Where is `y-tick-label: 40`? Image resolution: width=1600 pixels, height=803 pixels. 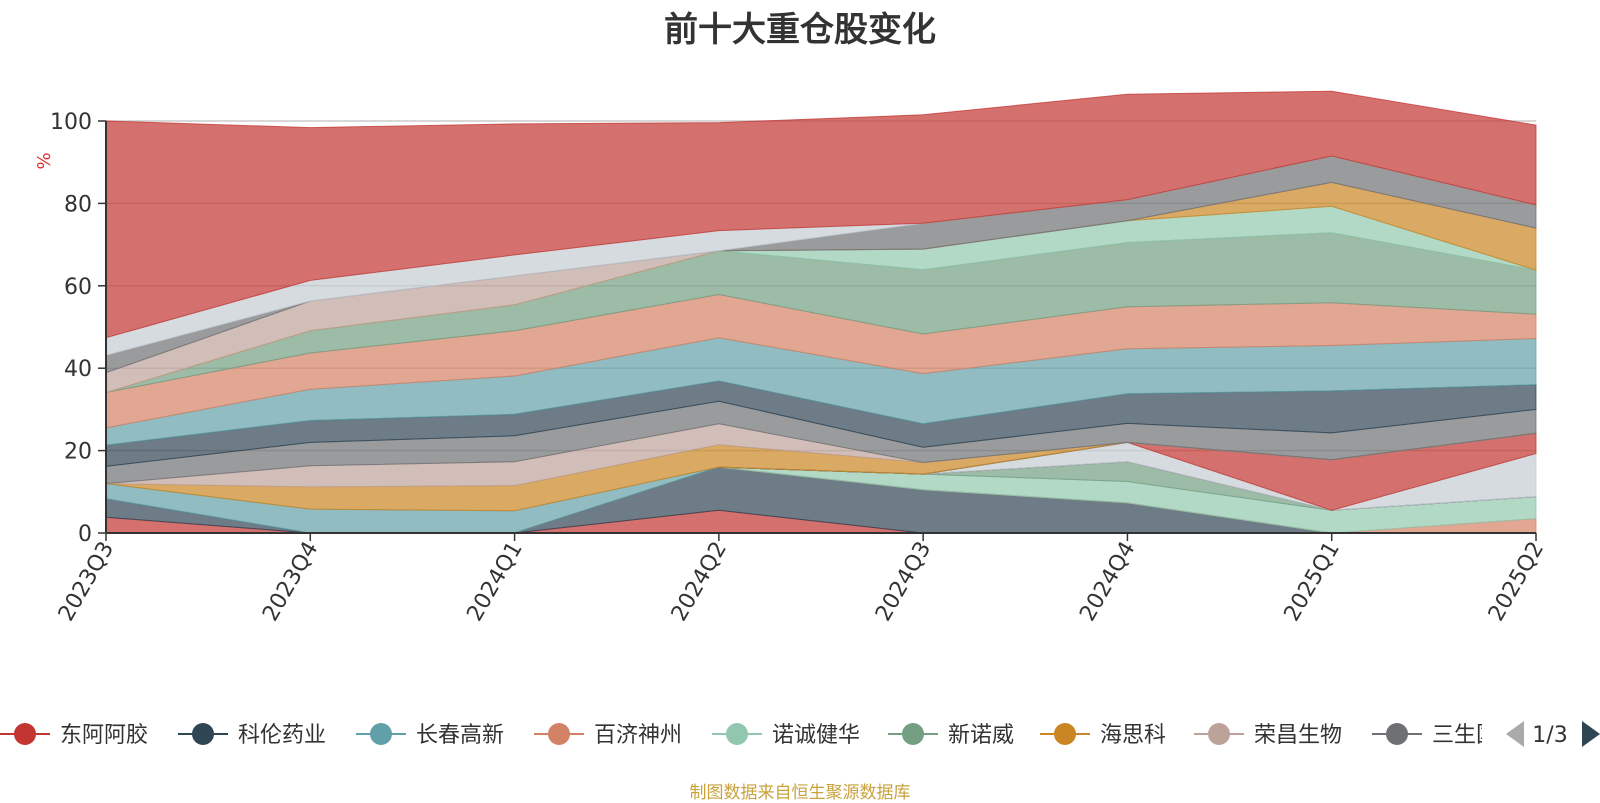 y-tick-label: 40 is located at coordinates (78, 369).